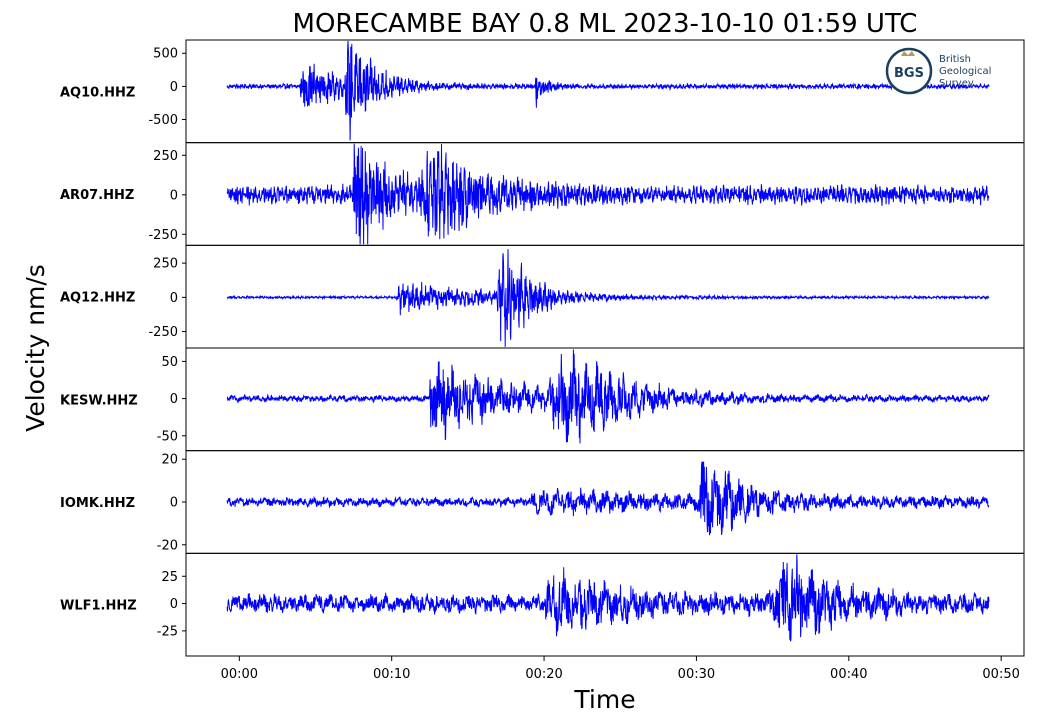 This screenshot has width=1046, height=723. I want to click on y-tick-label: -500, so click(163, 120).